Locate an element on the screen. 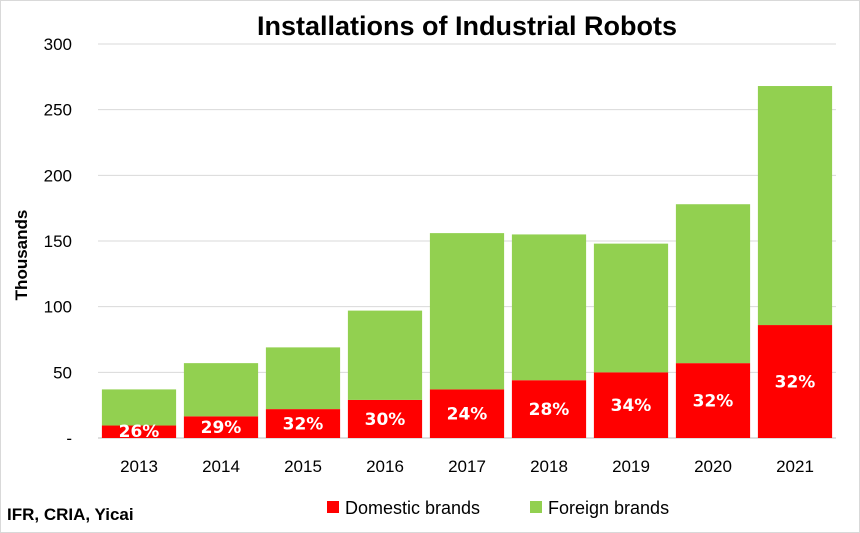  data-label: 34% is located at coordinates (631, 406).